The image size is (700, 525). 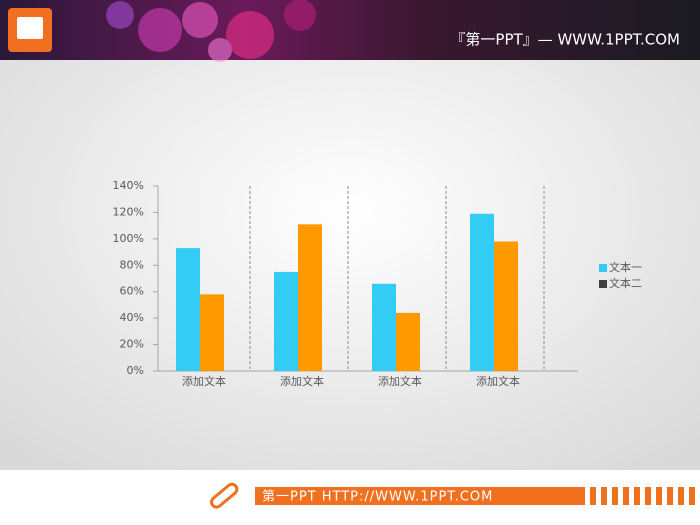 What do you see at coordinates (211, 31) in the screenshot?
I see `bokeh` at bounding box center [211, 31].